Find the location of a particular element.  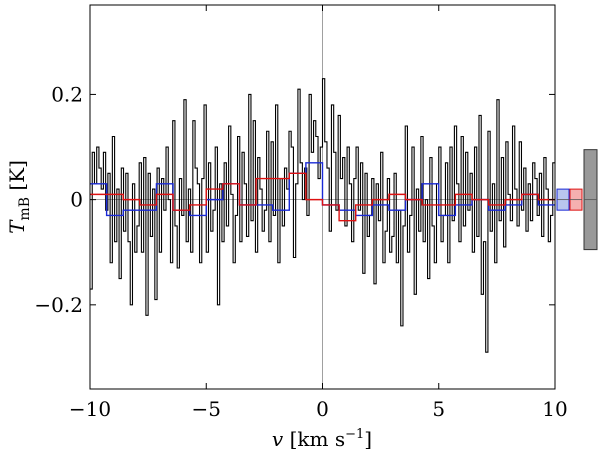

y-tick-label: 0.2 is located at coordinates (67, 94).